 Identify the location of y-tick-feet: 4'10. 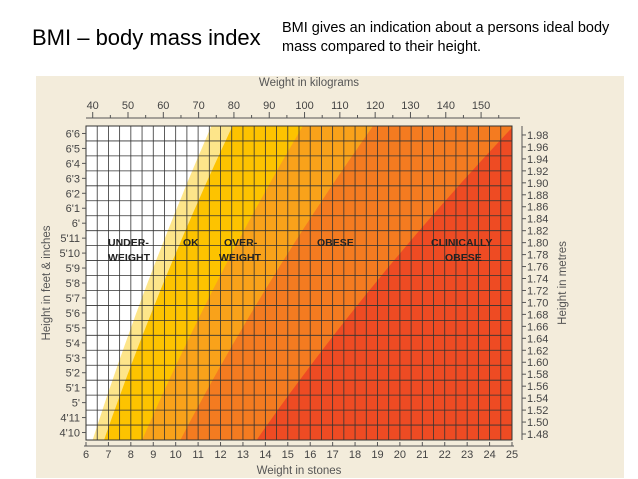
(70, 434).